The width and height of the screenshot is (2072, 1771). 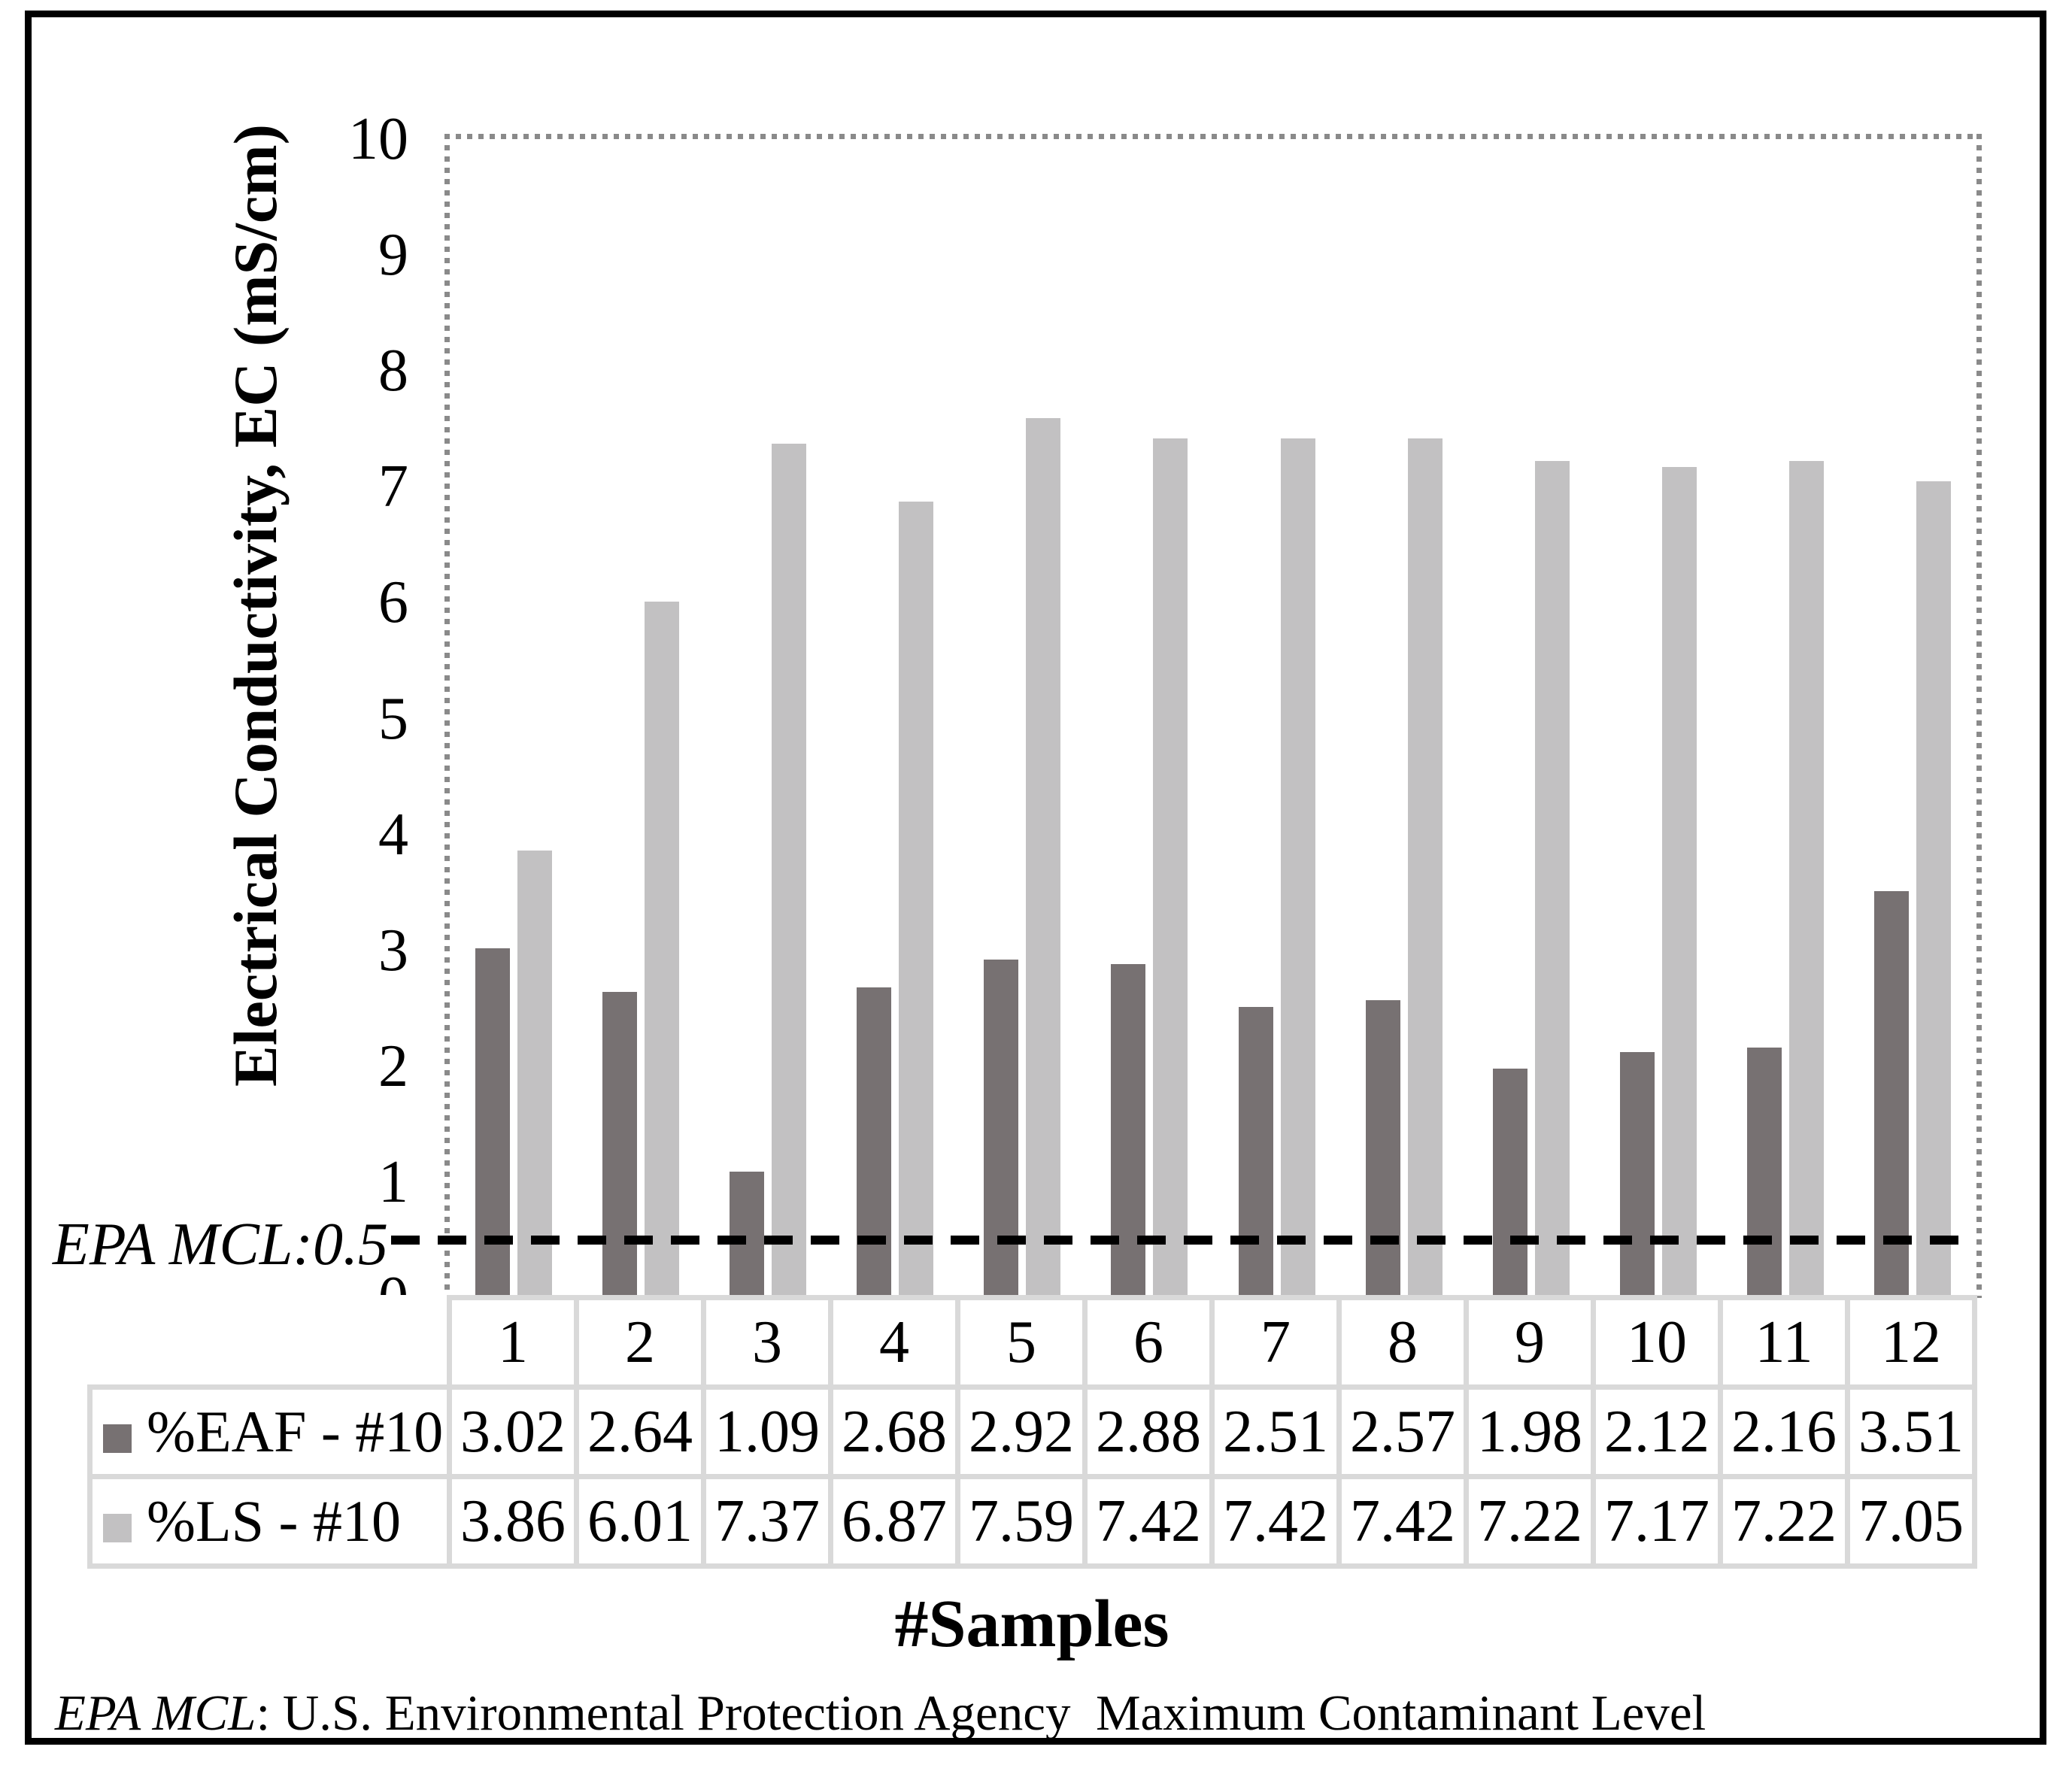 What do you see at coordinates (1275, 1431) in the screenshot?
I see `value-cell-eaf-10: 2.51` at bounding box center [1275, 1431].